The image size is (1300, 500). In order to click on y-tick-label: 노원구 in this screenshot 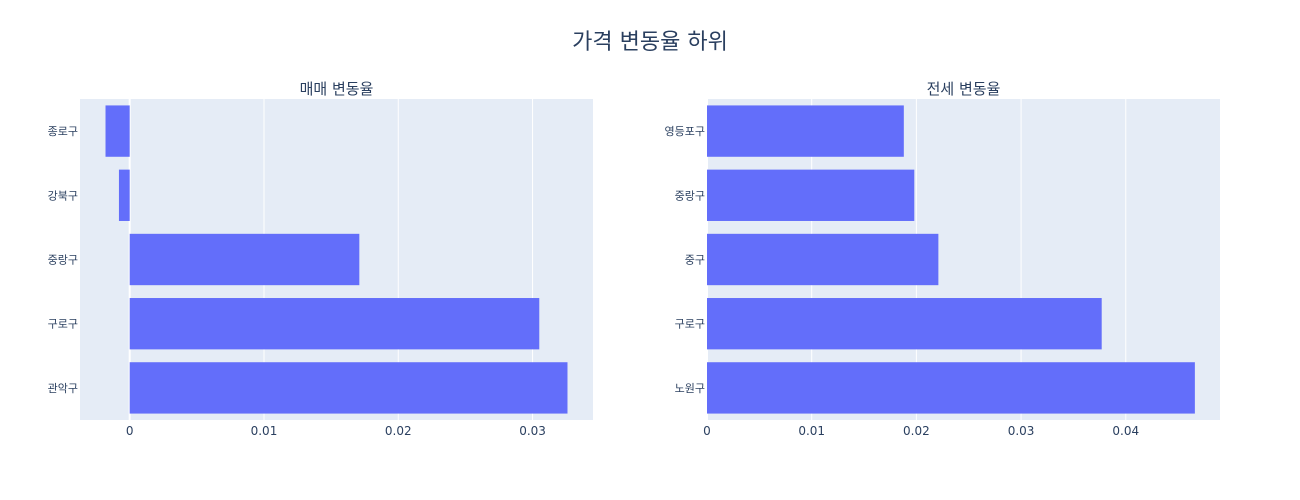, I will do `click(690, 388)`.